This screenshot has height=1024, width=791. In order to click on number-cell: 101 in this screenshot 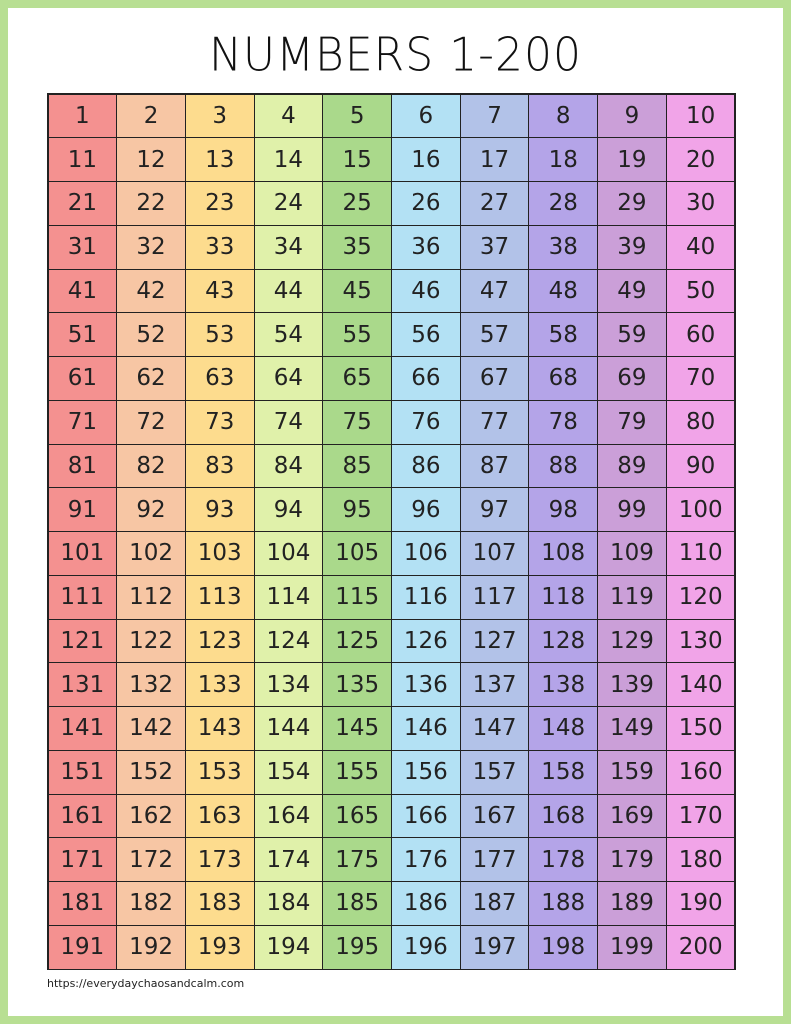, I will do `click(82, 553)`.